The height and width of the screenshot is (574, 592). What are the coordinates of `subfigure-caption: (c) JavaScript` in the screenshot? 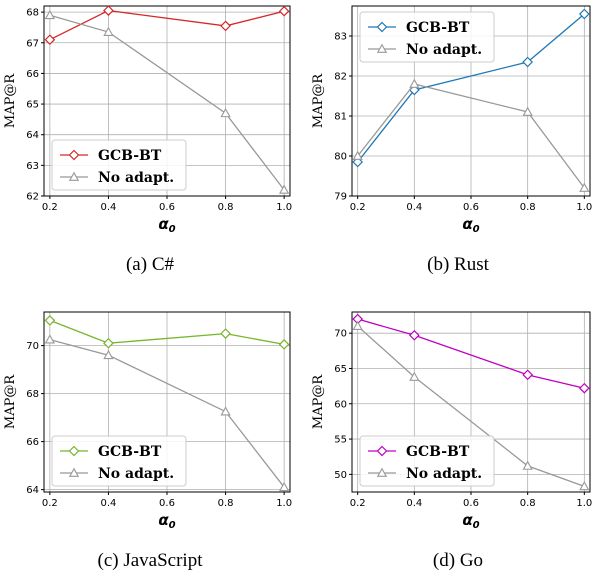 It's located at (151, 560).